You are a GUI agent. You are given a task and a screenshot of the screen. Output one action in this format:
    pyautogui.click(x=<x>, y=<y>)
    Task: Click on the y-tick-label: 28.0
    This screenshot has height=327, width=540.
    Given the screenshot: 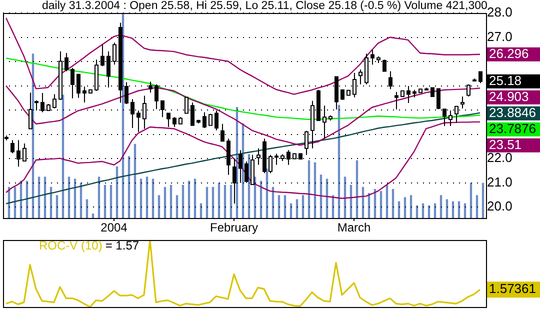 What is the action you would take?
    pyautogui.click(x=499, y=12)
    